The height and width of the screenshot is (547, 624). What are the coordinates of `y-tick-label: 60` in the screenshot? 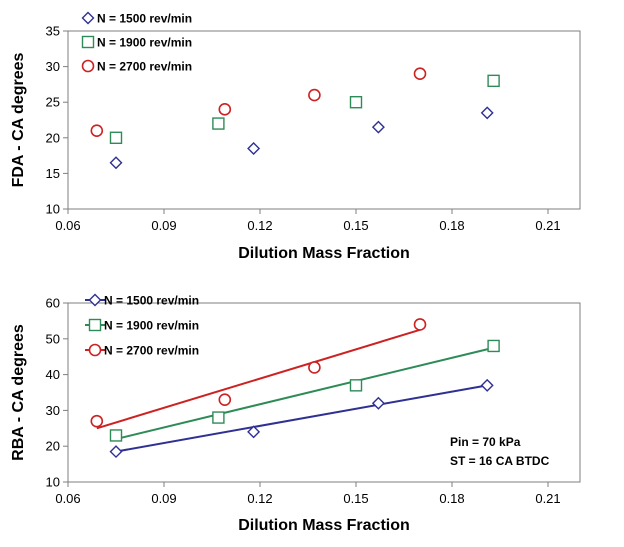 It's located at (53, 303).